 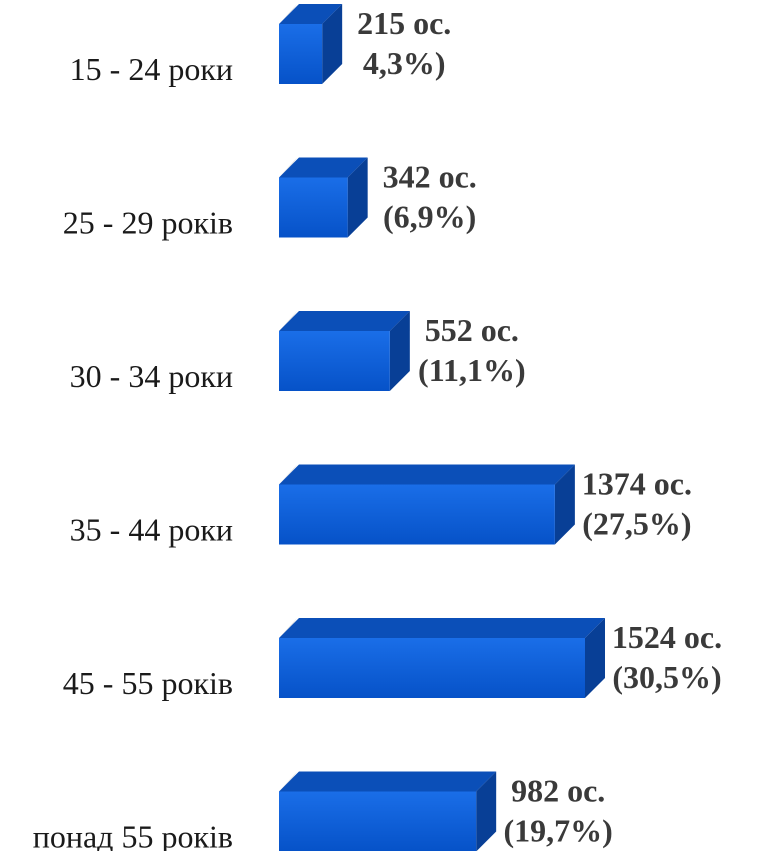 I want to click on percent-label: (19,7%), so click(x=558, y=831).